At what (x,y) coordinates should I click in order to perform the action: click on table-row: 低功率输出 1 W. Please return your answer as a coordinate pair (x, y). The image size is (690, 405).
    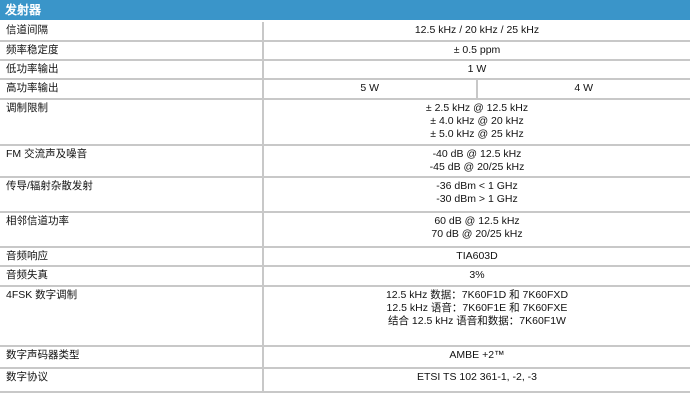
    Looking at the image, I should click on (345, 70).